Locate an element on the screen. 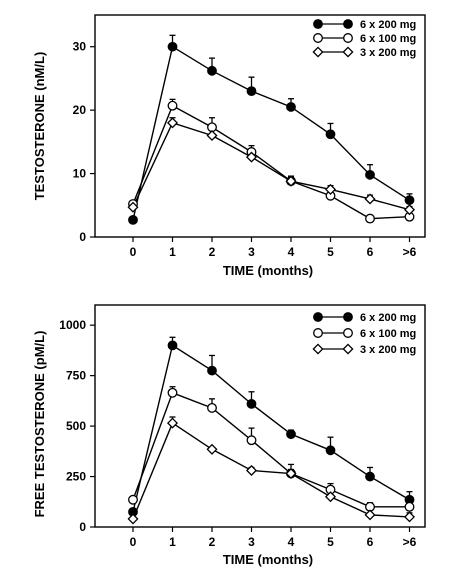  free-testosterone-legend: 6 x 200 mg 6 x 100 mg 3 x 200 mg is located at coordinates (364, 334).